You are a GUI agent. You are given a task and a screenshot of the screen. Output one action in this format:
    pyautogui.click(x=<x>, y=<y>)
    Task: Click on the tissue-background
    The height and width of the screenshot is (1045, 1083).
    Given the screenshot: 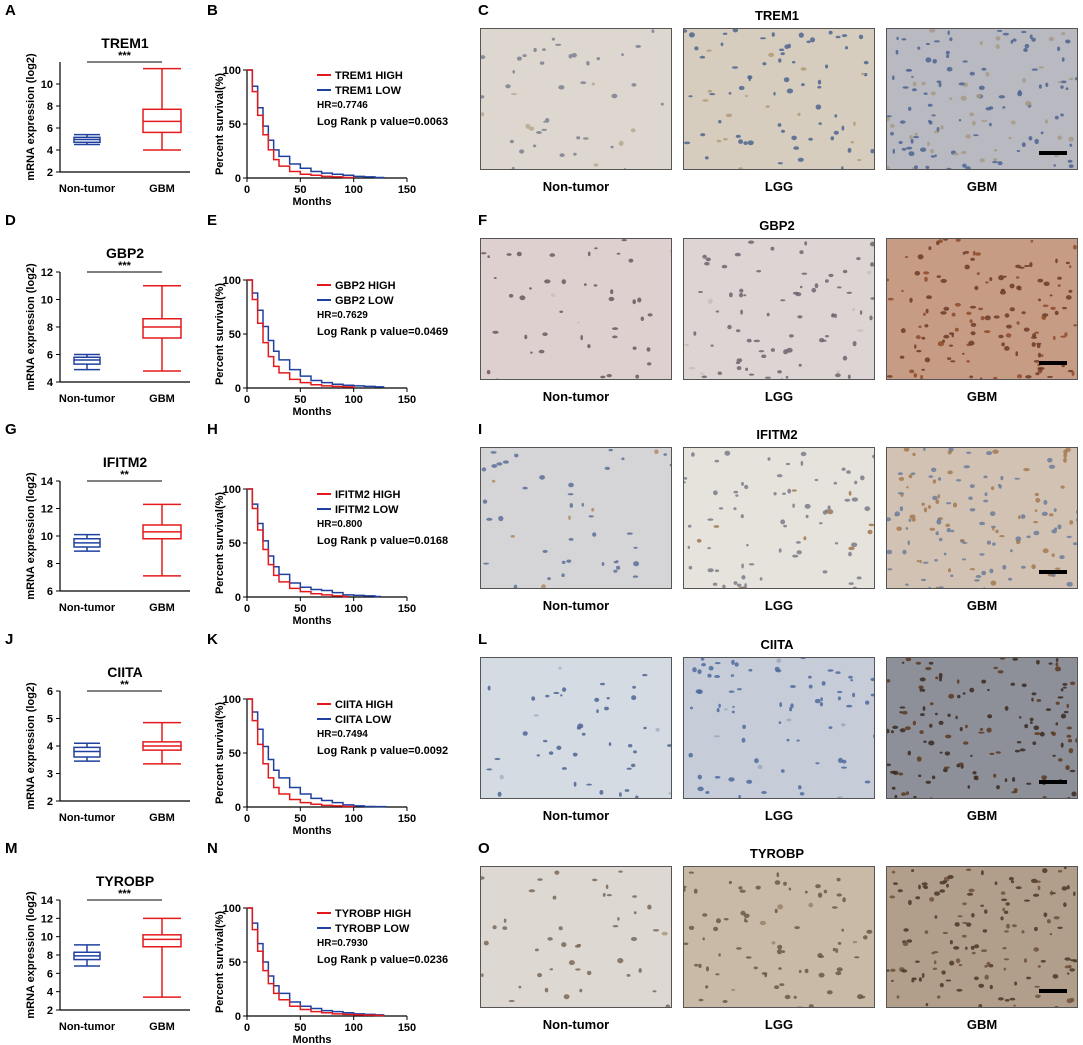 What is the action you would take?
    pyautogui.click(x=779, y=308)
    